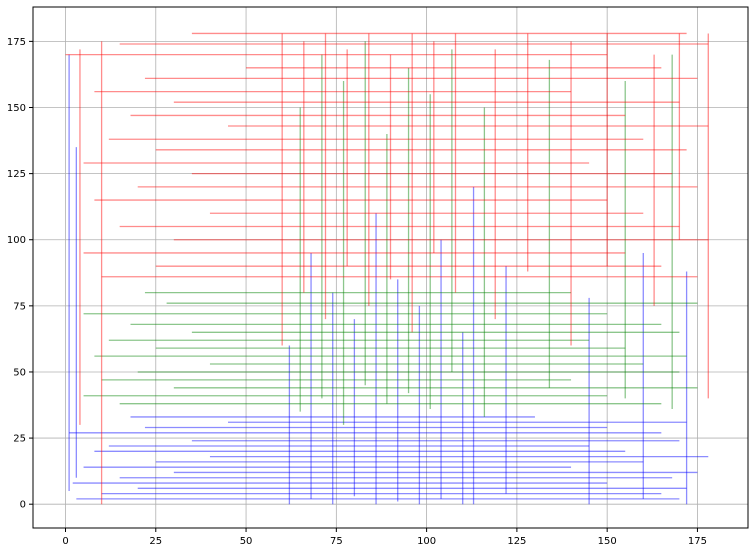 Image resolution: width=754 pixels, height=553 pixels. I want to click on y-tick-label: 0, so click(23, 505).